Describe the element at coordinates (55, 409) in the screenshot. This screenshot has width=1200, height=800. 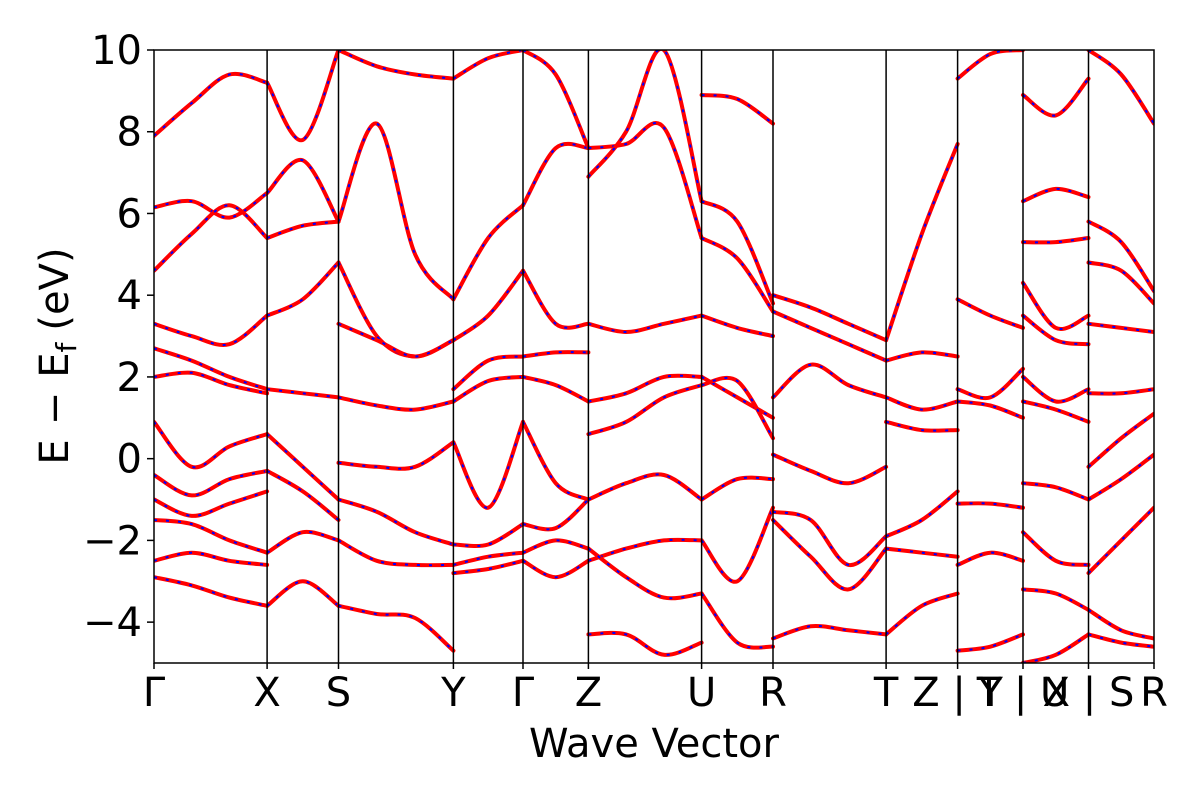
I see `y-axis-label-minus: −` at that location.